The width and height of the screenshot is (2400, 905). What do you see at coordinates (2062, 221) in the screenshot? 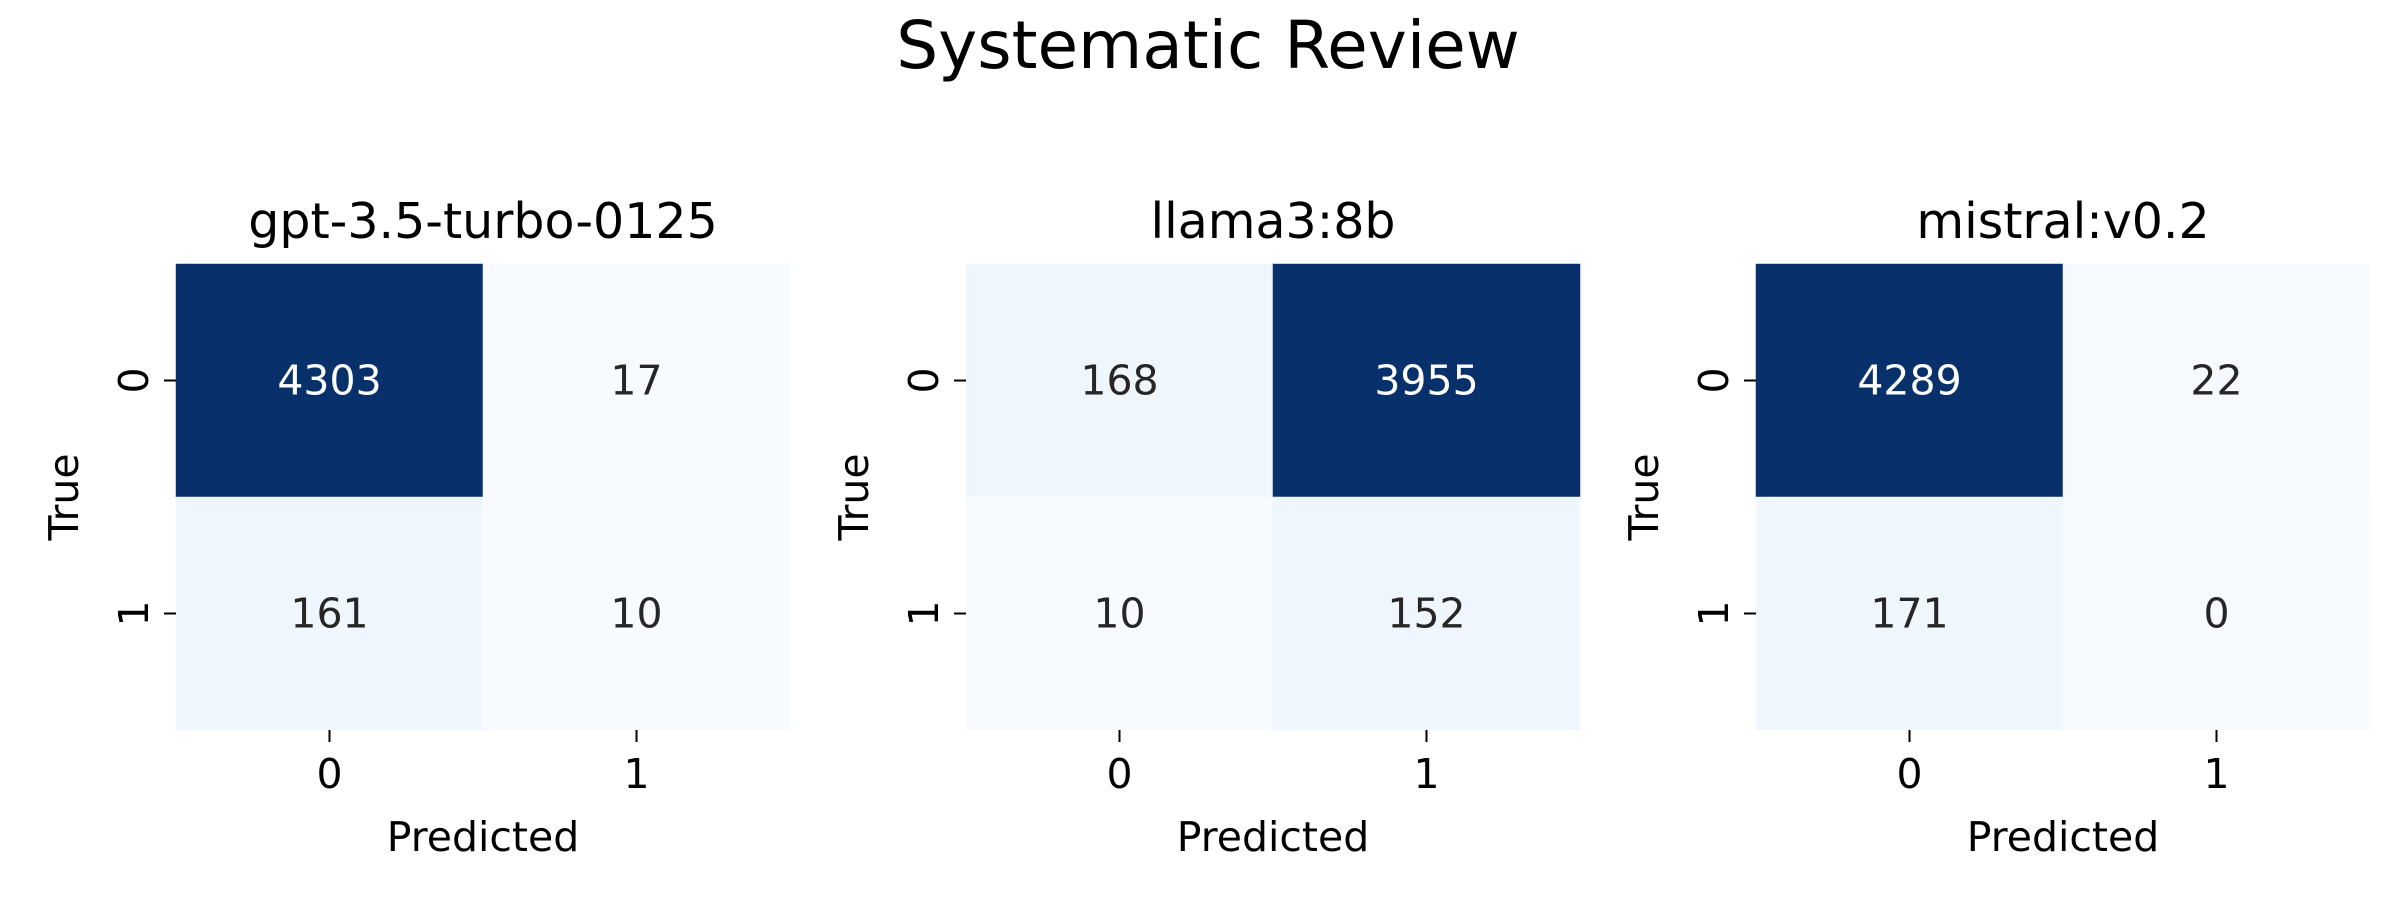
I see `panel-title: mistral:v0.2` at bounding box center [2062, 221].